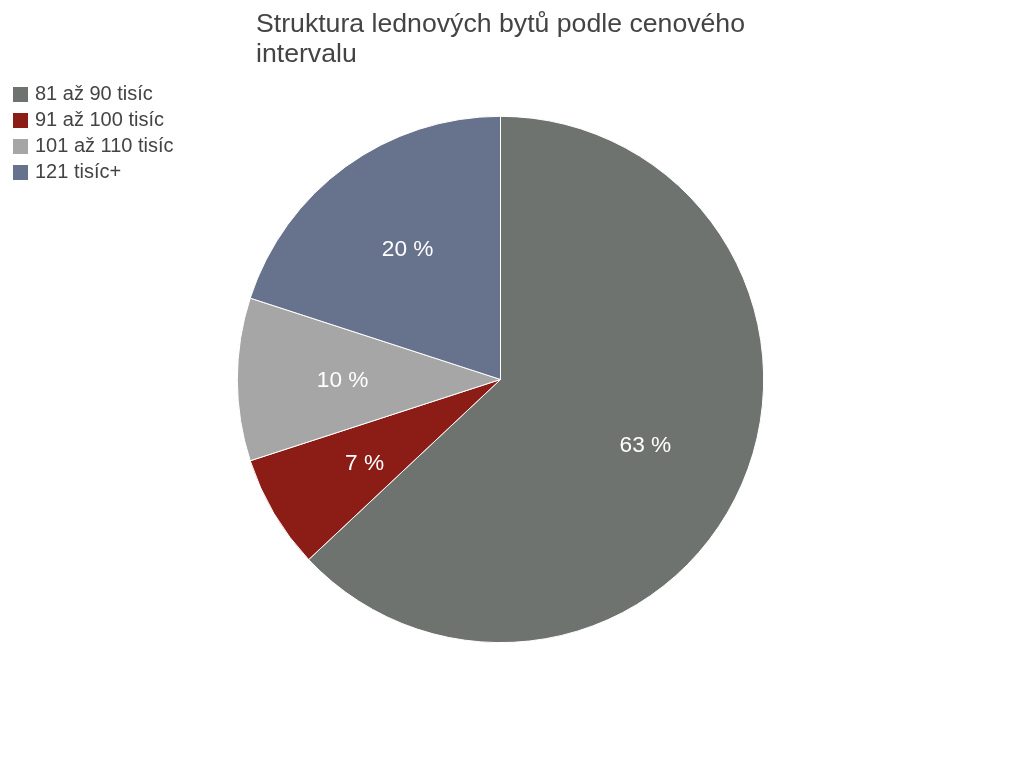  Describe the element at coordinates (342, 379) in the screenshot. I see `data-label: 10 %` at that location.